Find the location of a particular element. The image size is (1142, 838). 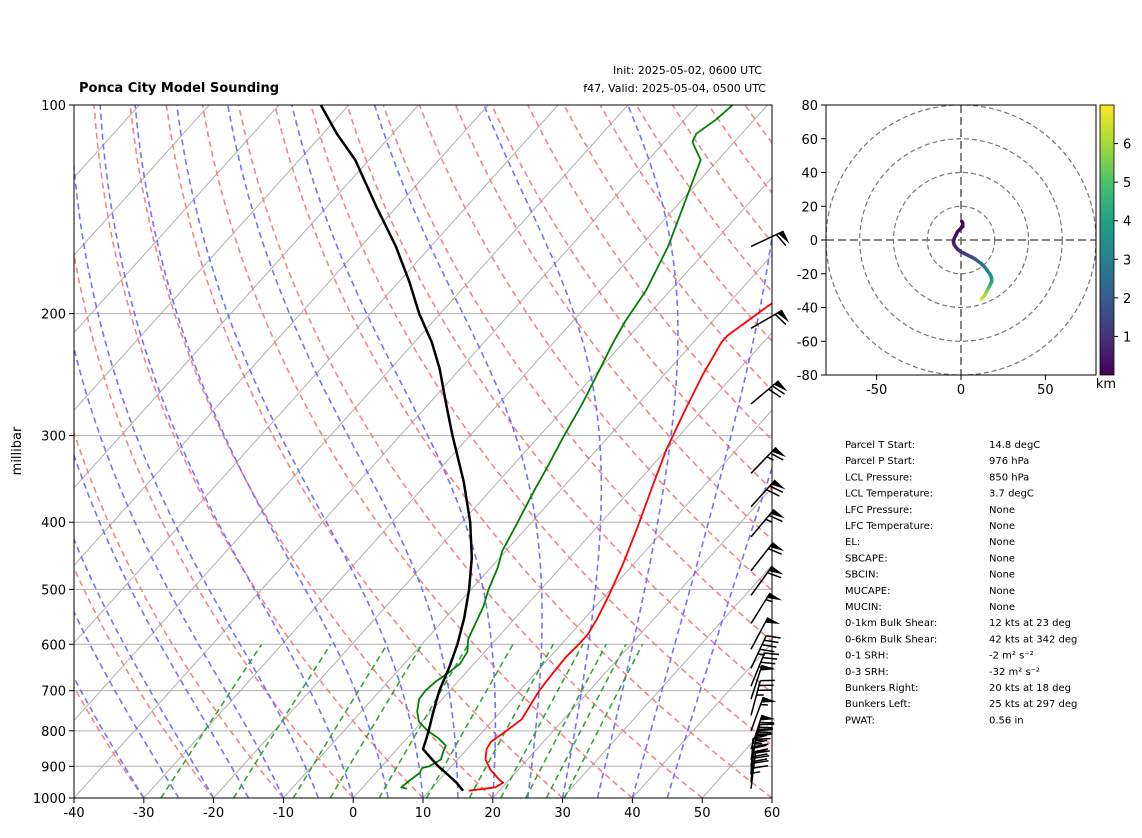

parameter-value: 14.8 degC is located at coordinates (1014, 445).